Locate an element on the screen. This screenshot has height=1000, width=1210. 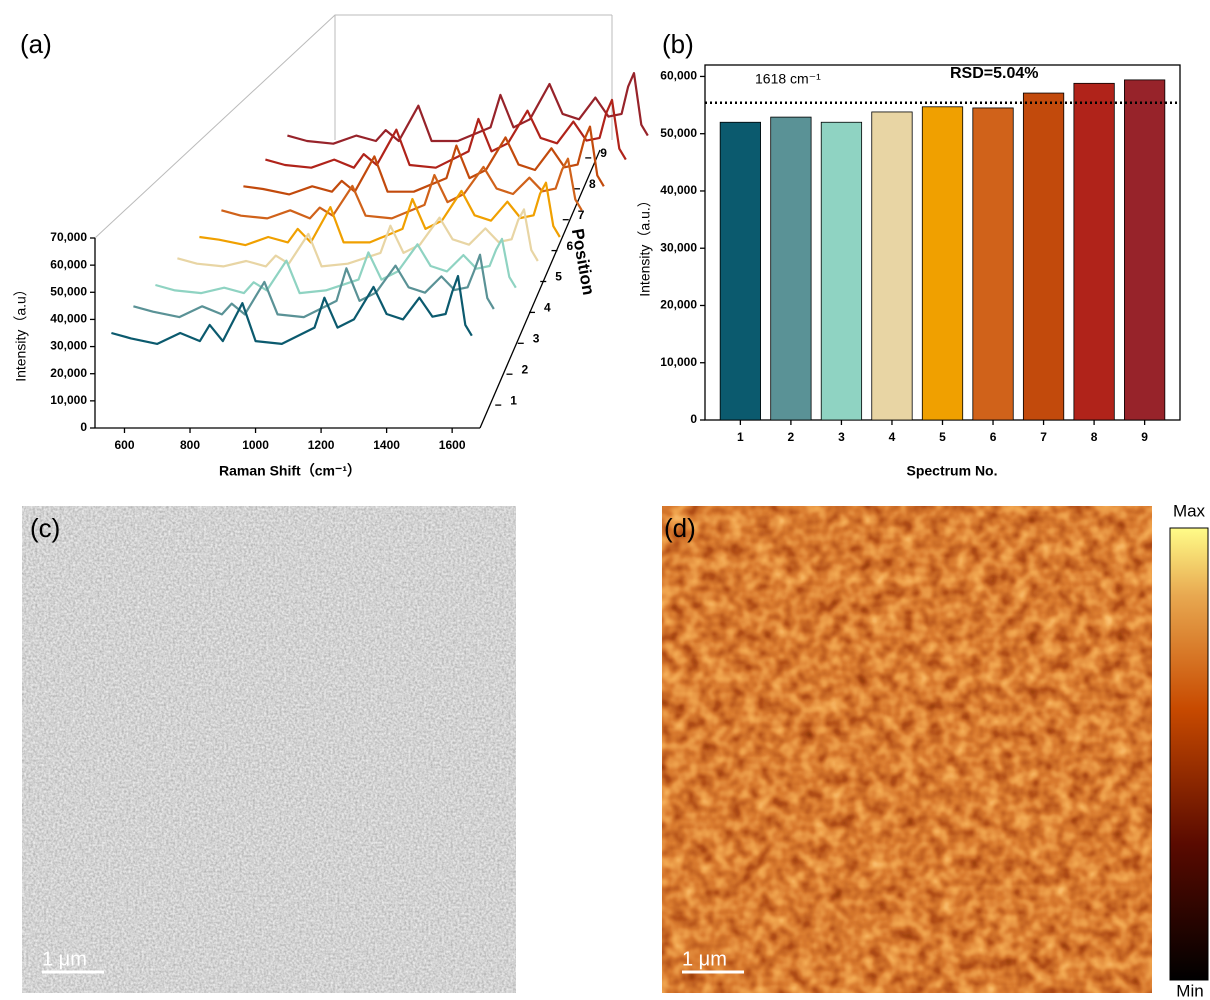
panel-label: (a) is located at coordinates (36, 44).